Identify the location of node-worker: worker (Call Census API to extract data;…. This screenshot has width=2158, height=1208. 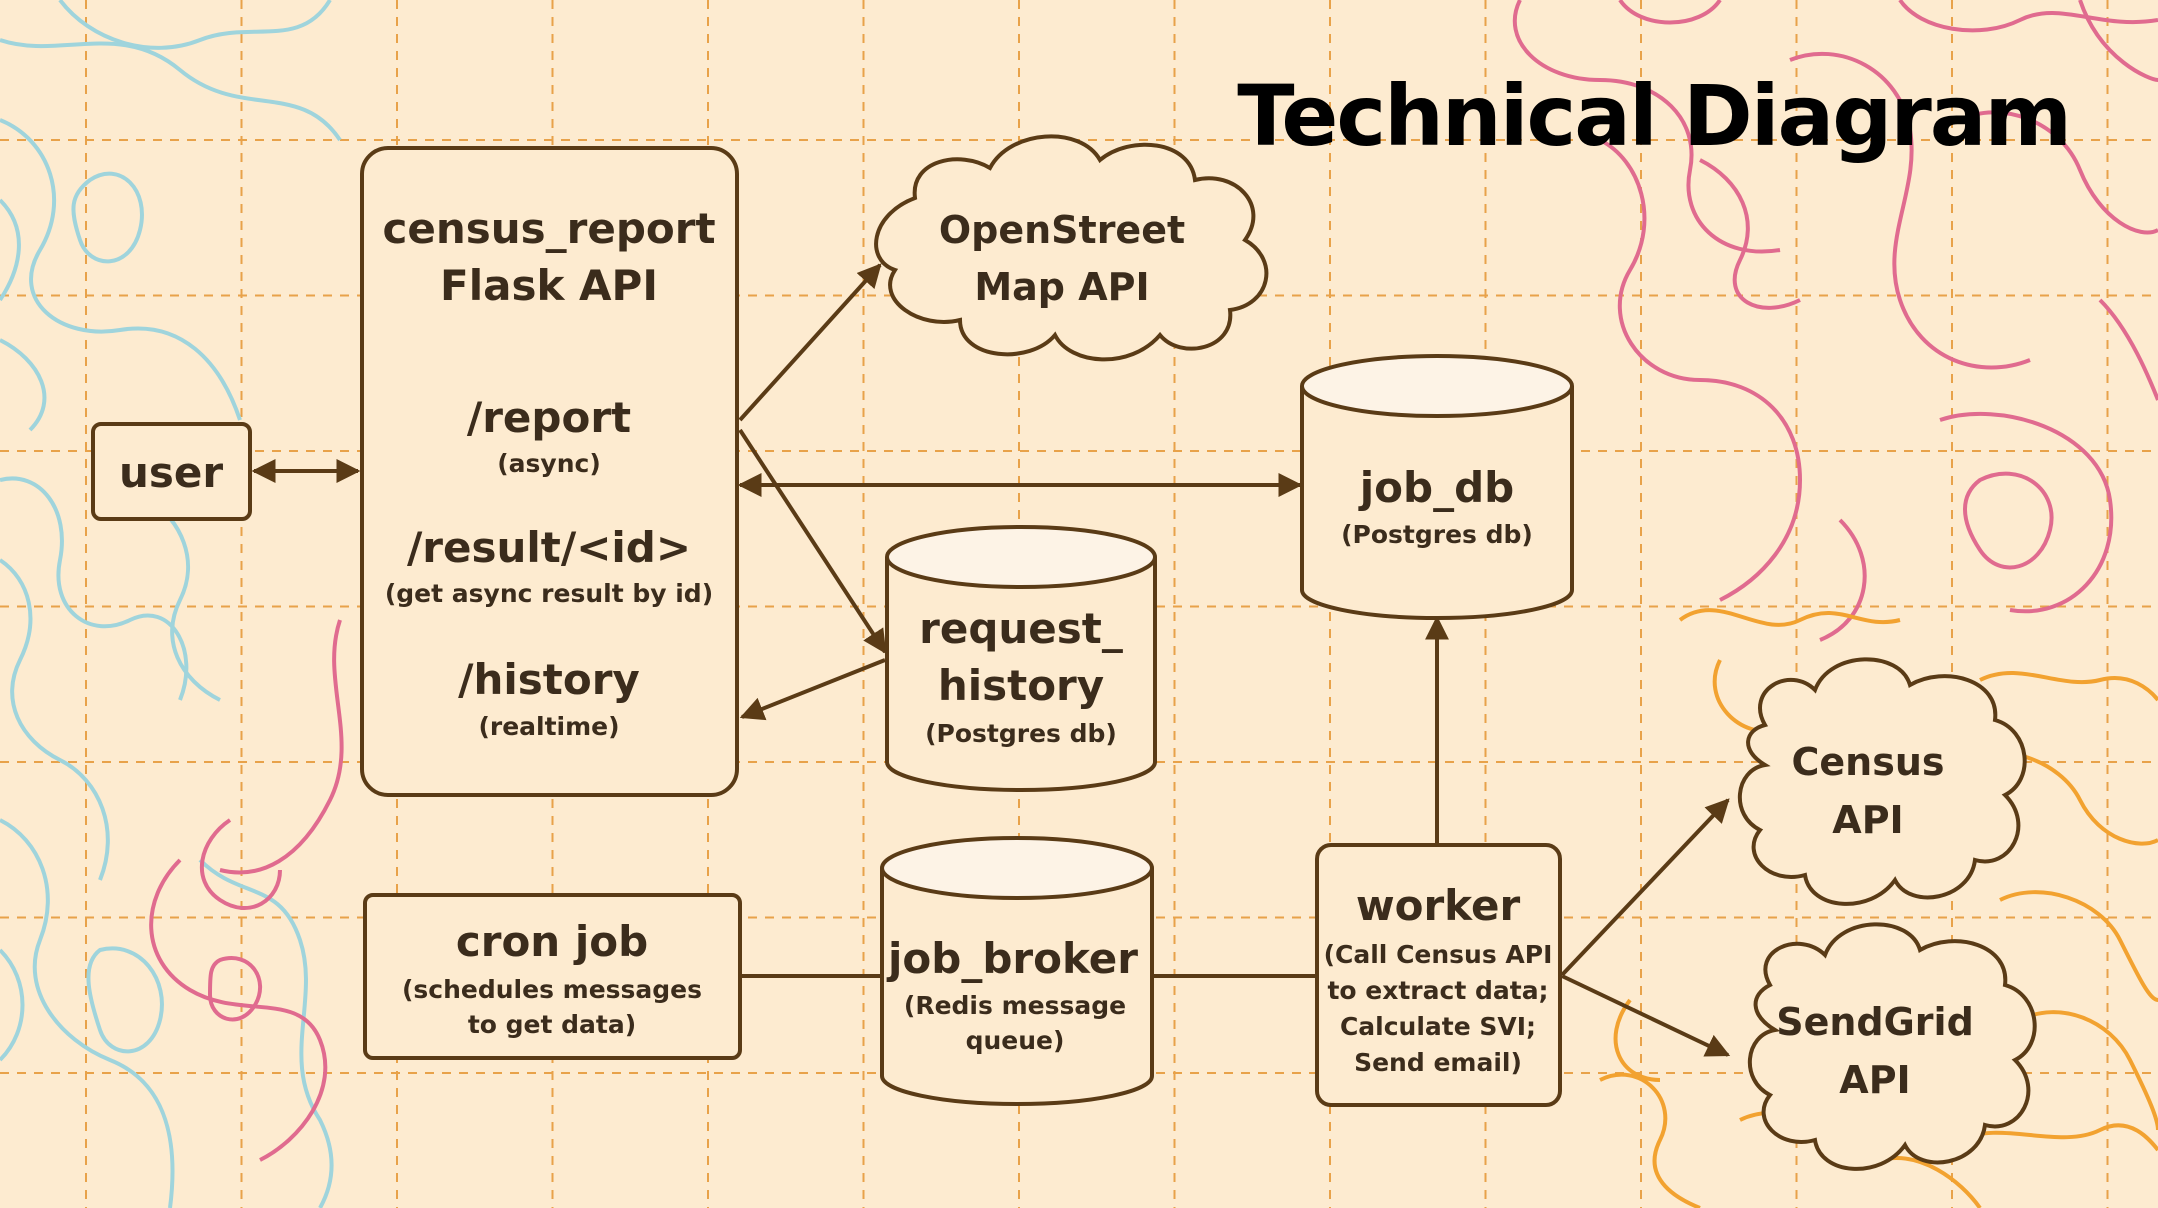
(1438, 975).